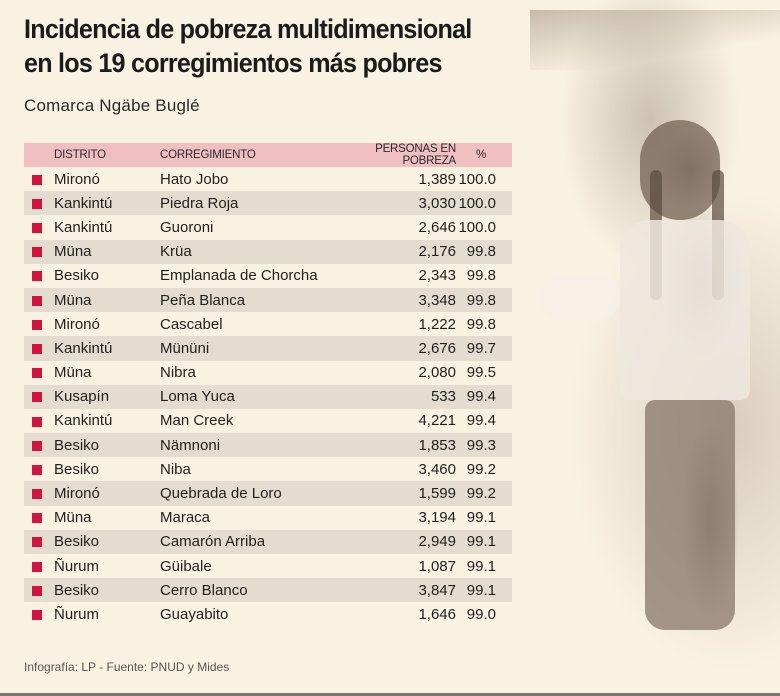  What do you see at coordinates (243, 541) in the screenshot?
I see `cell-corregimiento: Camarón Arriba` at bounding box center [243, 541].